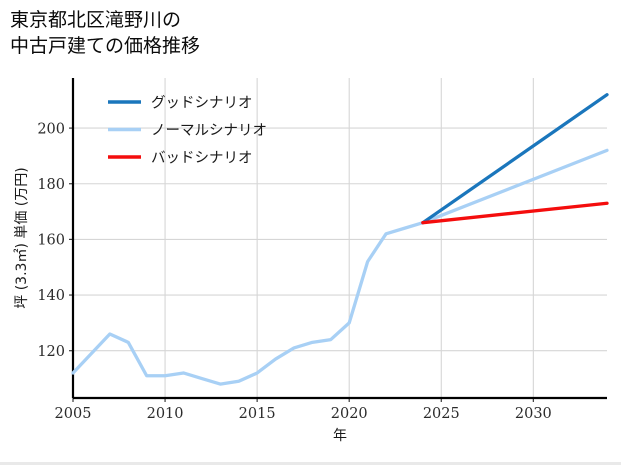 The image size is (621, 465). What do you see at coordinates (96, 20) in the screenshot?
I see `chart-title-line-1: 東京都北区滝野川の` at bounding box center [96, 20].